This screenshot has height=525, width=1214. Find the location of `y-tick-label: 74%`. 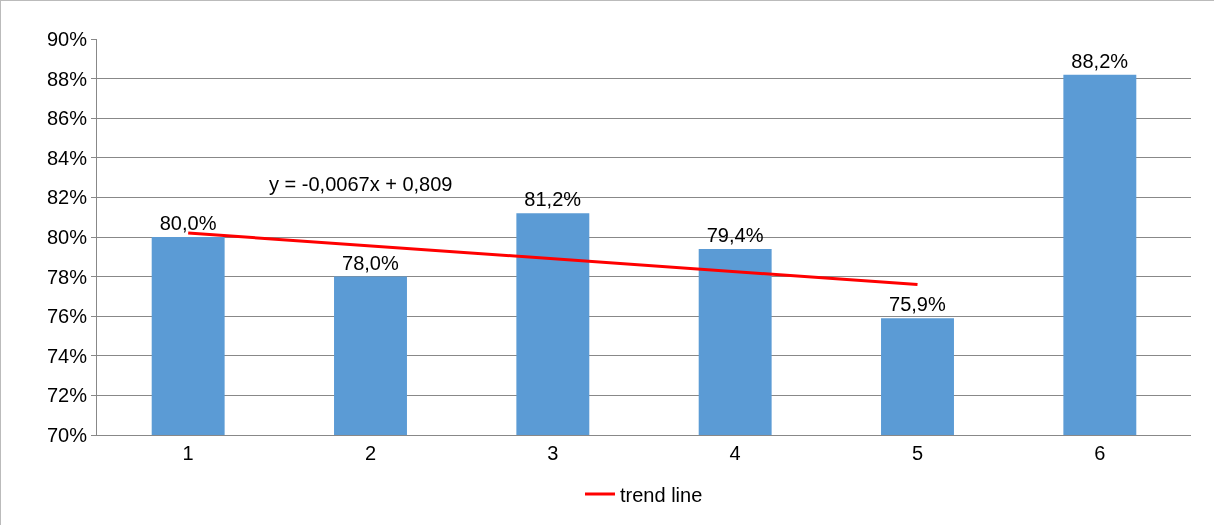

y-tick-label: 74% is located at coordinates (67, 355).